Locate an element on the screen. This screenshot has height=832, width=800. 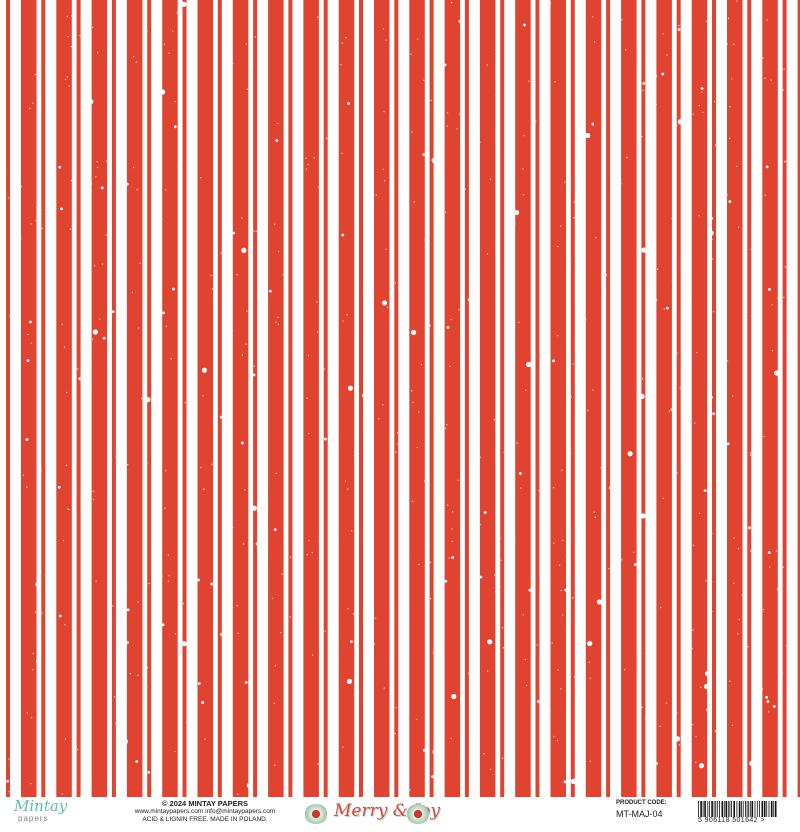
logo-subtext: papers is located at coordinates (33, 818).